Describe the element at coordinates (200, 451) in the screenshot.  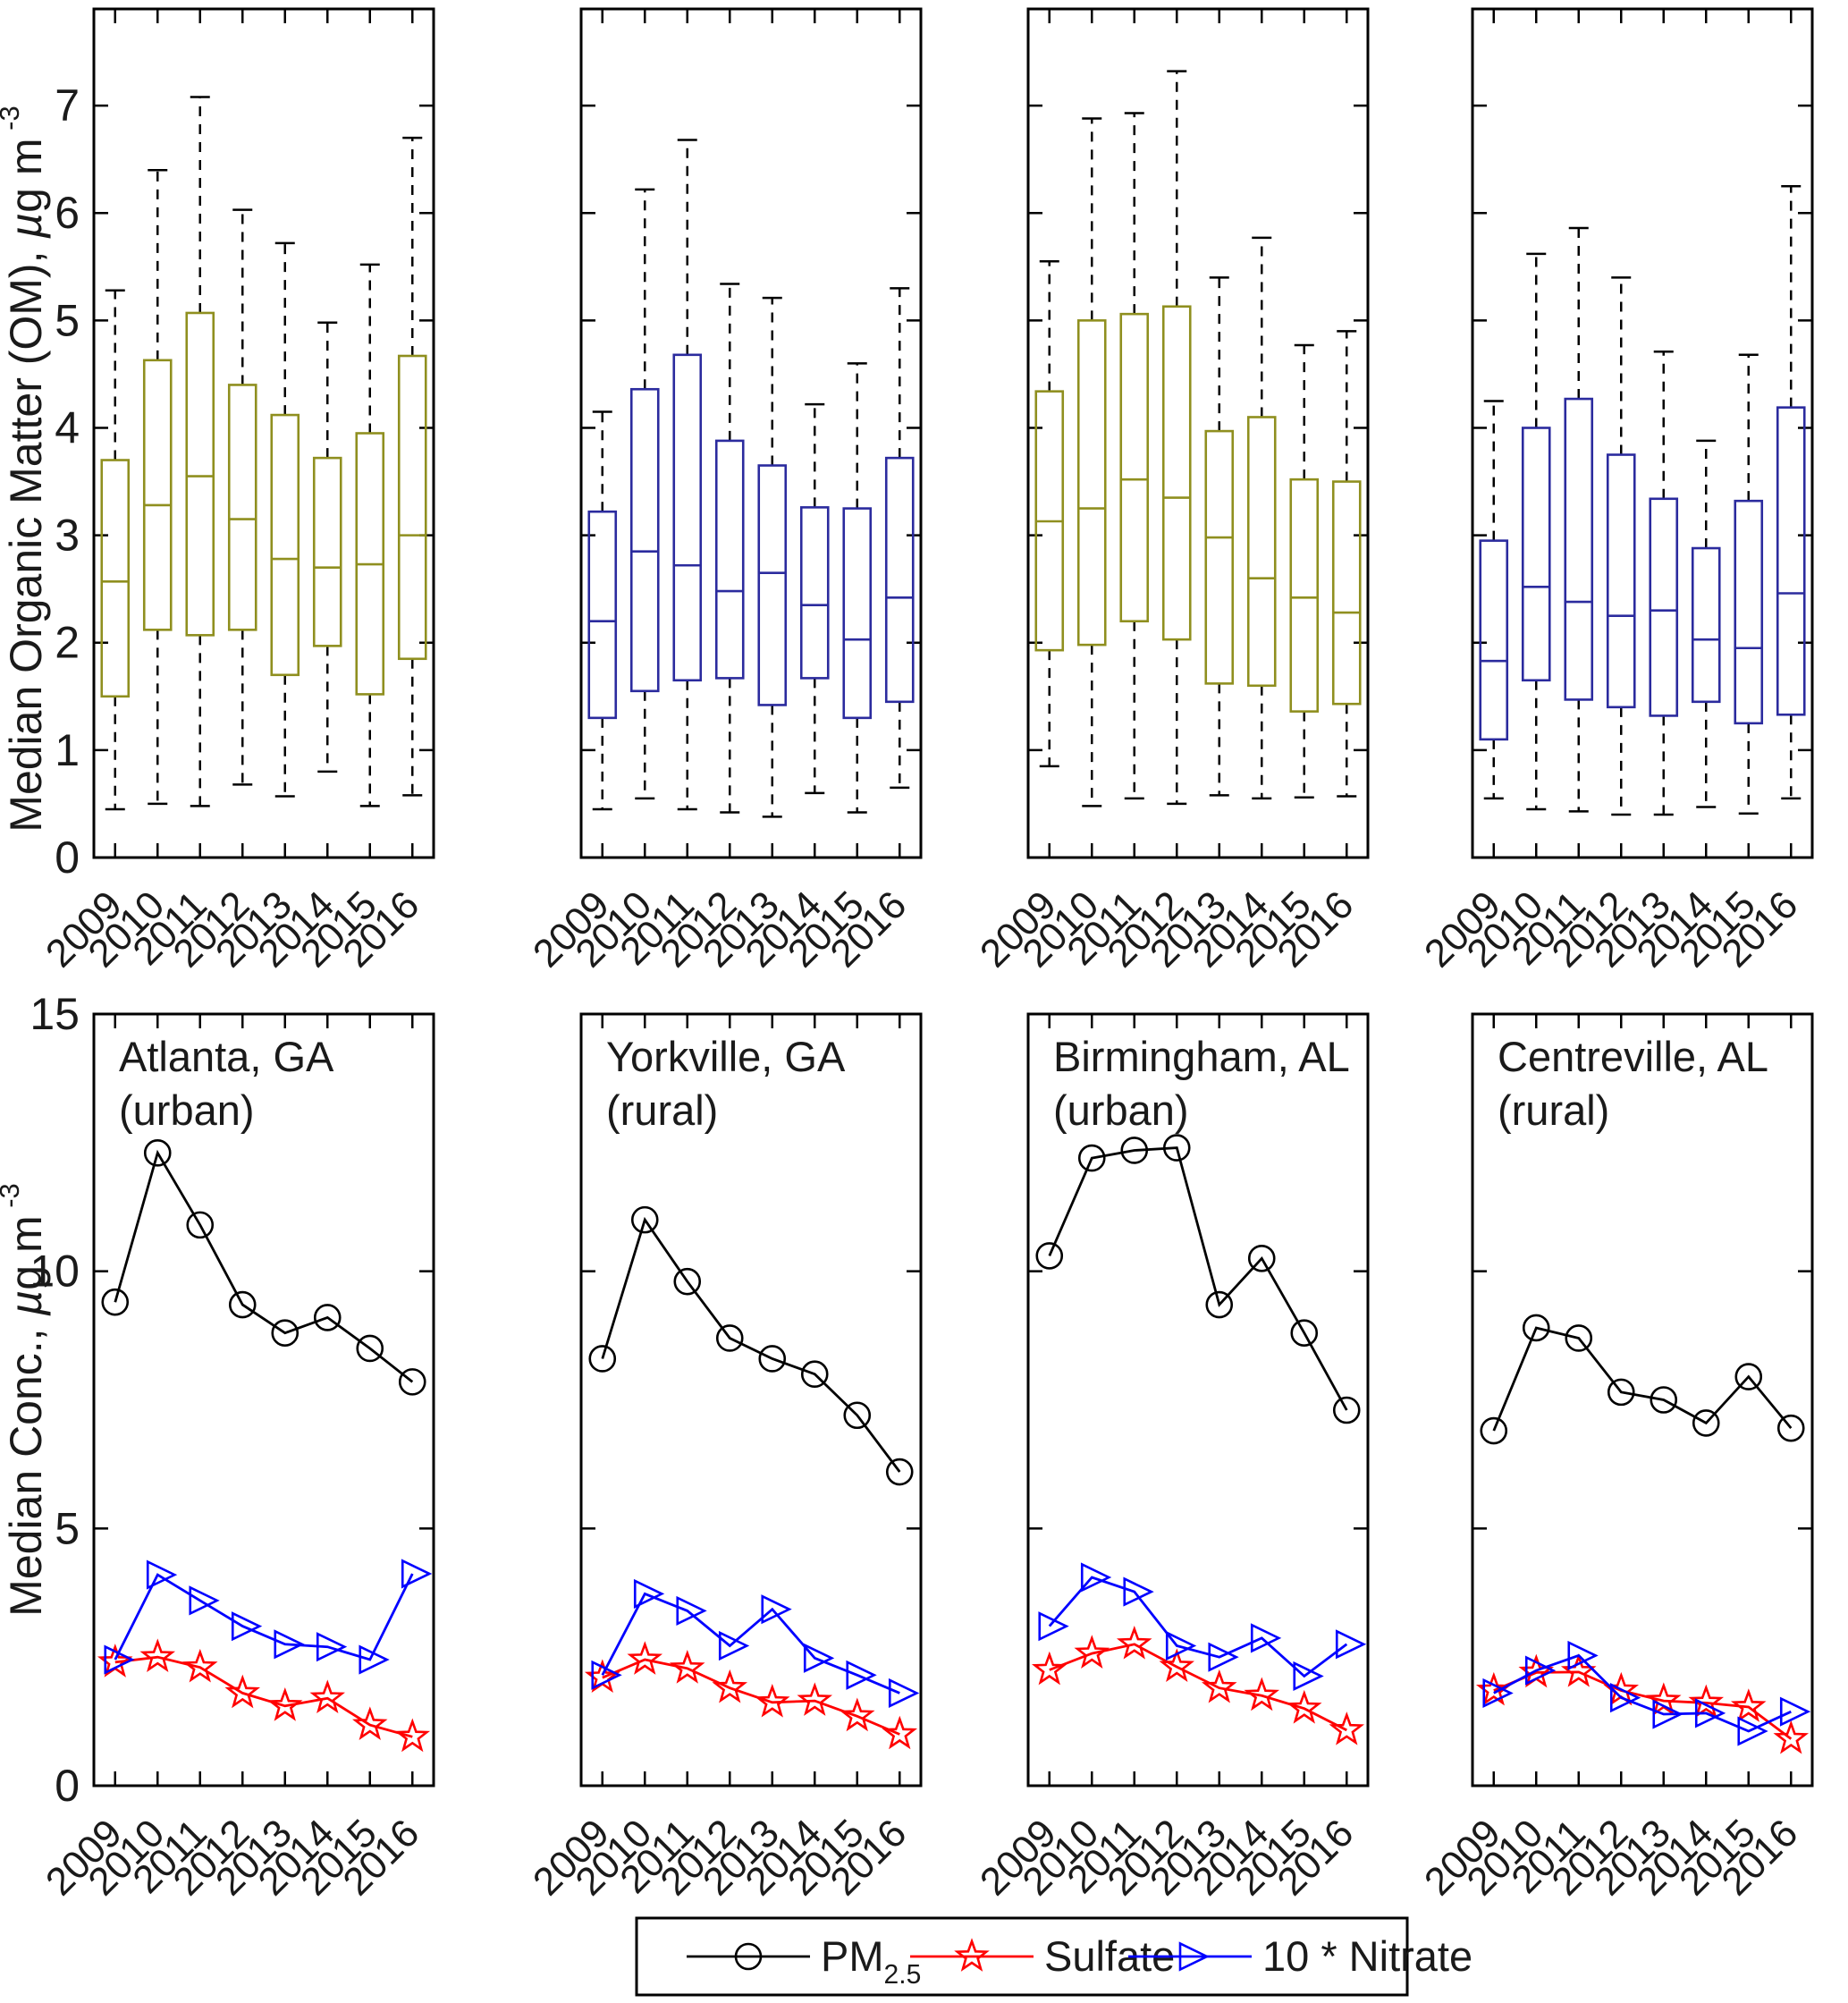
I see `box-year-2011` at that location.